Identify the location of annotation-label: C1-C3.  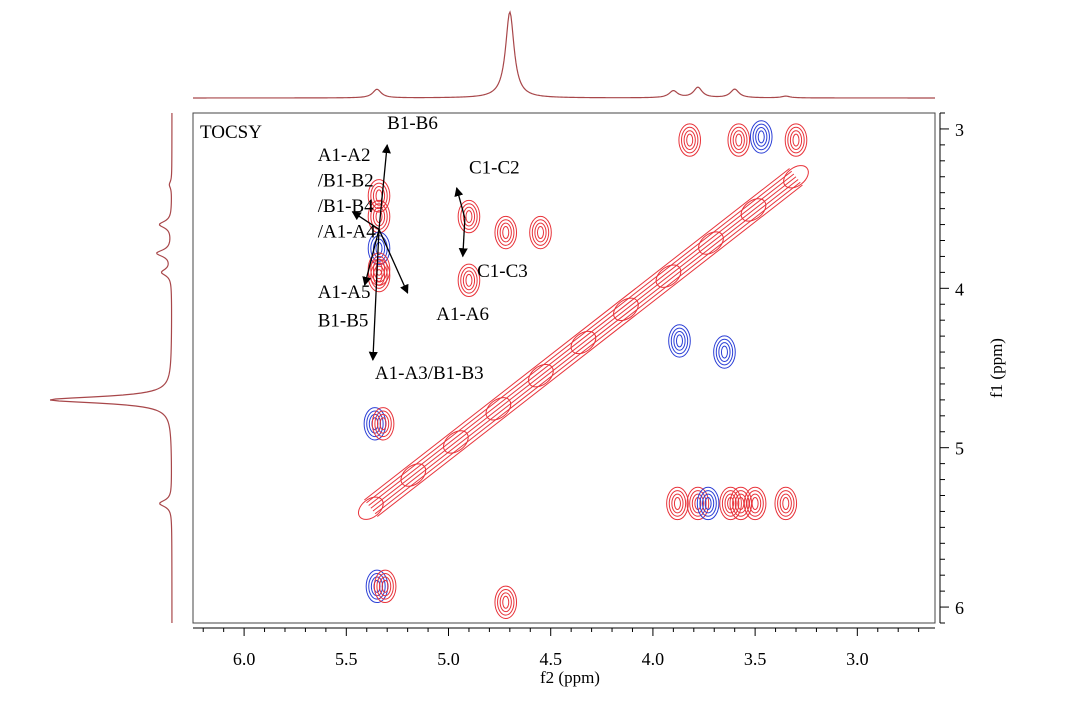
(502, 271).